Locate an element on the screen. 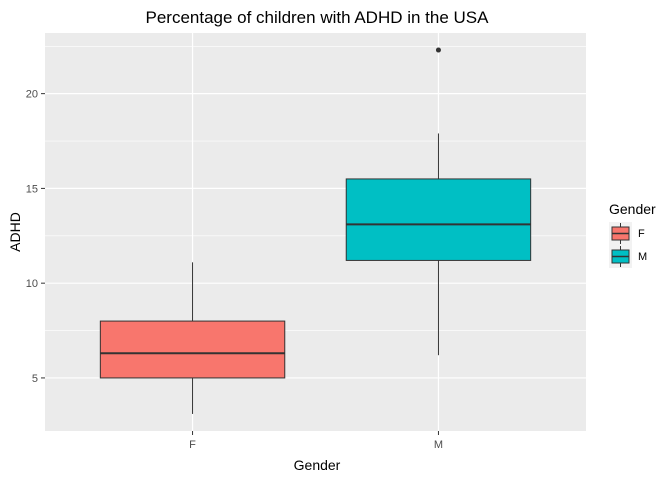  legend-entry-F: F is located at coordinates (627, 233).